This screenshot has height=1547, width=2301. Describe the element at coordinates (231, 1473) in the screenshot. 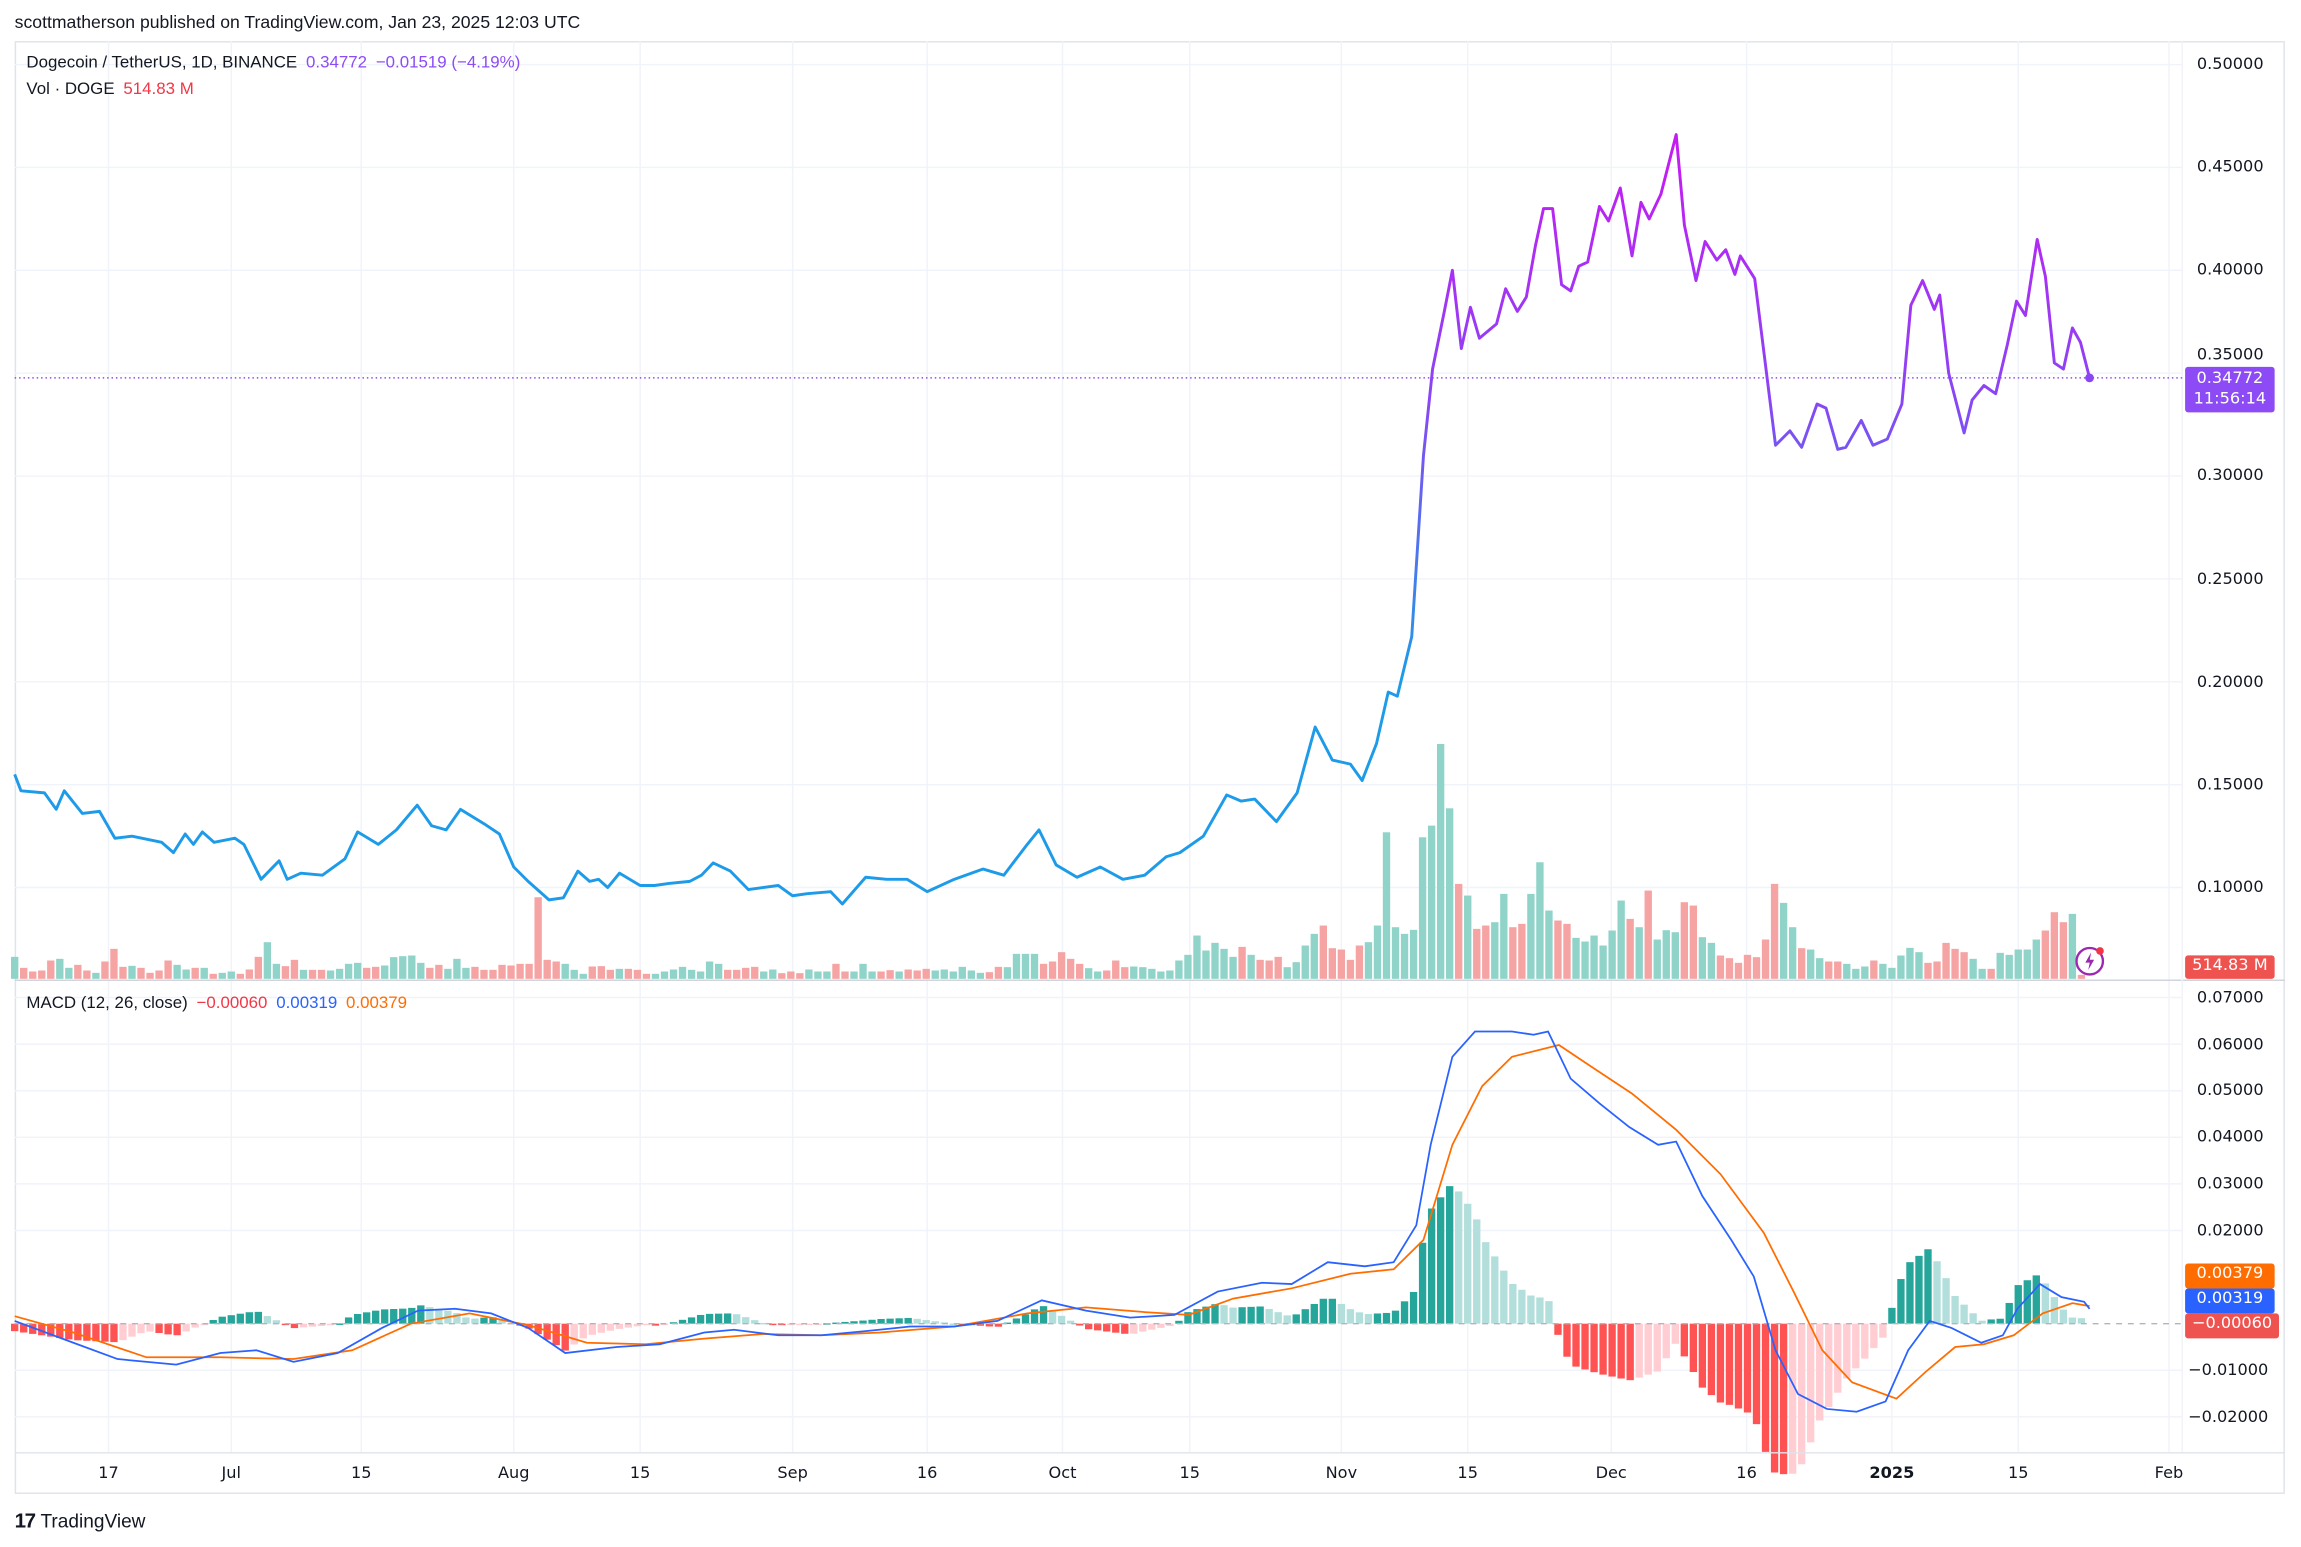

I see `time-tick-label: Jul` at that location.